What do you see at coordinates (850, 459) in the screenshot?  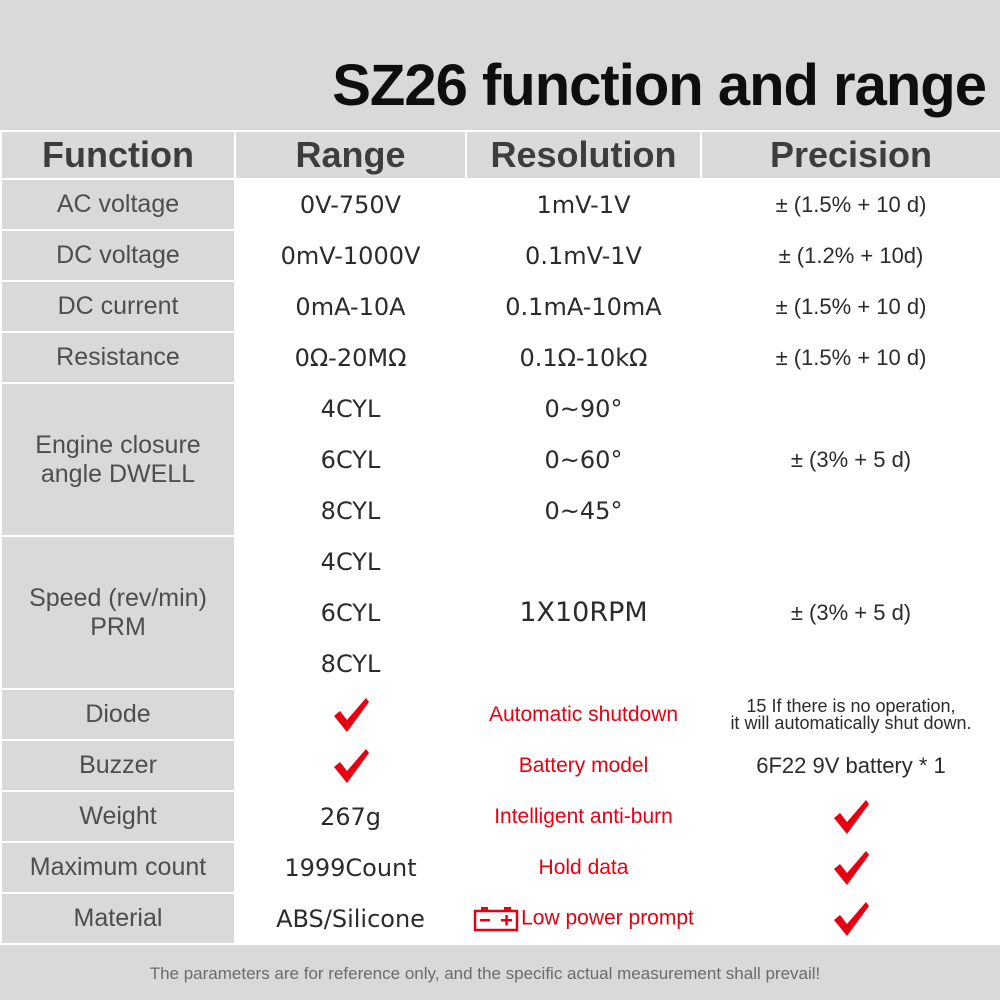 I see `precision-cell-dwell: ± (3% + 5 d)` at bounding box center [850, 459].